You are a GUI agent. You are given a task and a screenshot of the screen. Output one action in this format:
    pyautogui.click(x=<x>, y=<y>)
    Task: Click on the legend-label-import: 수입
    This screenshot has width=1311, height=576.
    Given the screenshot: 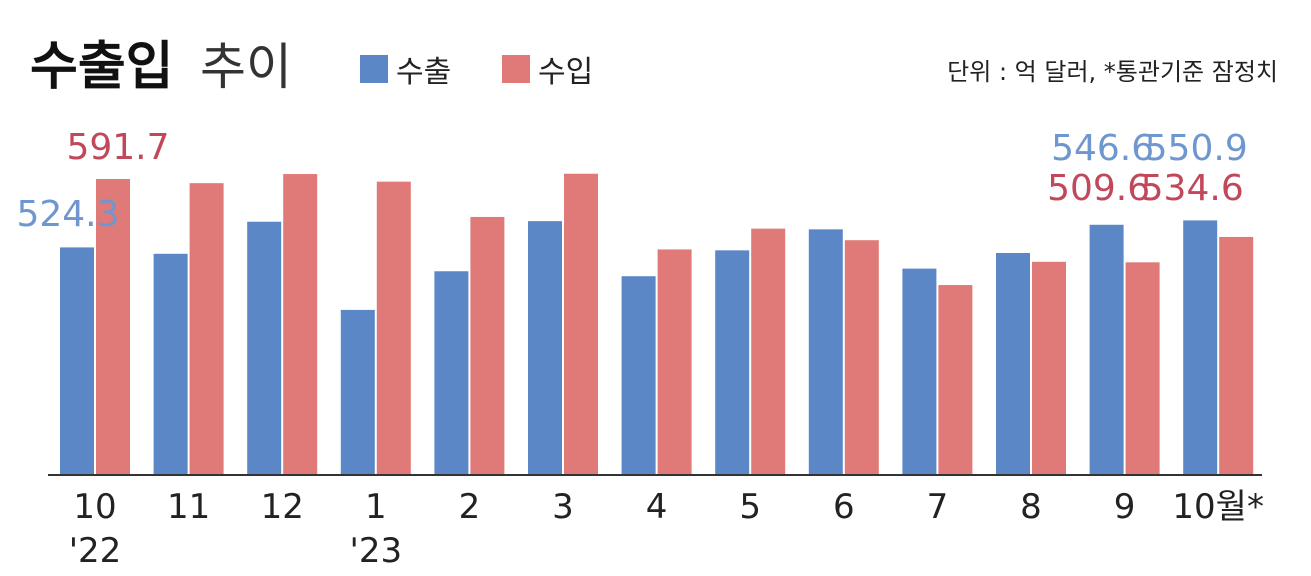 What is the action you would take?
    pyautogui.click(x=565, y=72)
    